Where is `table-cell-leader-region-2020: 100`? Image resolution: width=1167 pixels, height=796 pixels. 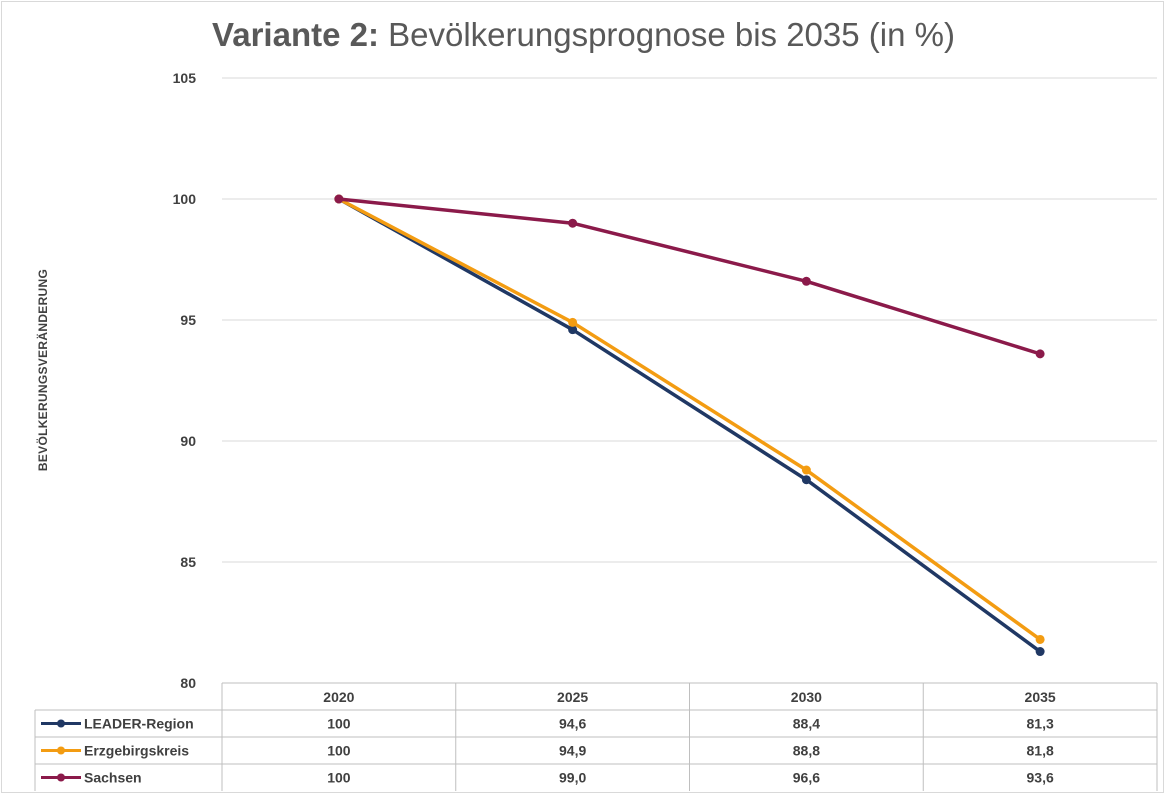 table-cell-leader-region-2020: 100 is located at coordinates (339, 724).